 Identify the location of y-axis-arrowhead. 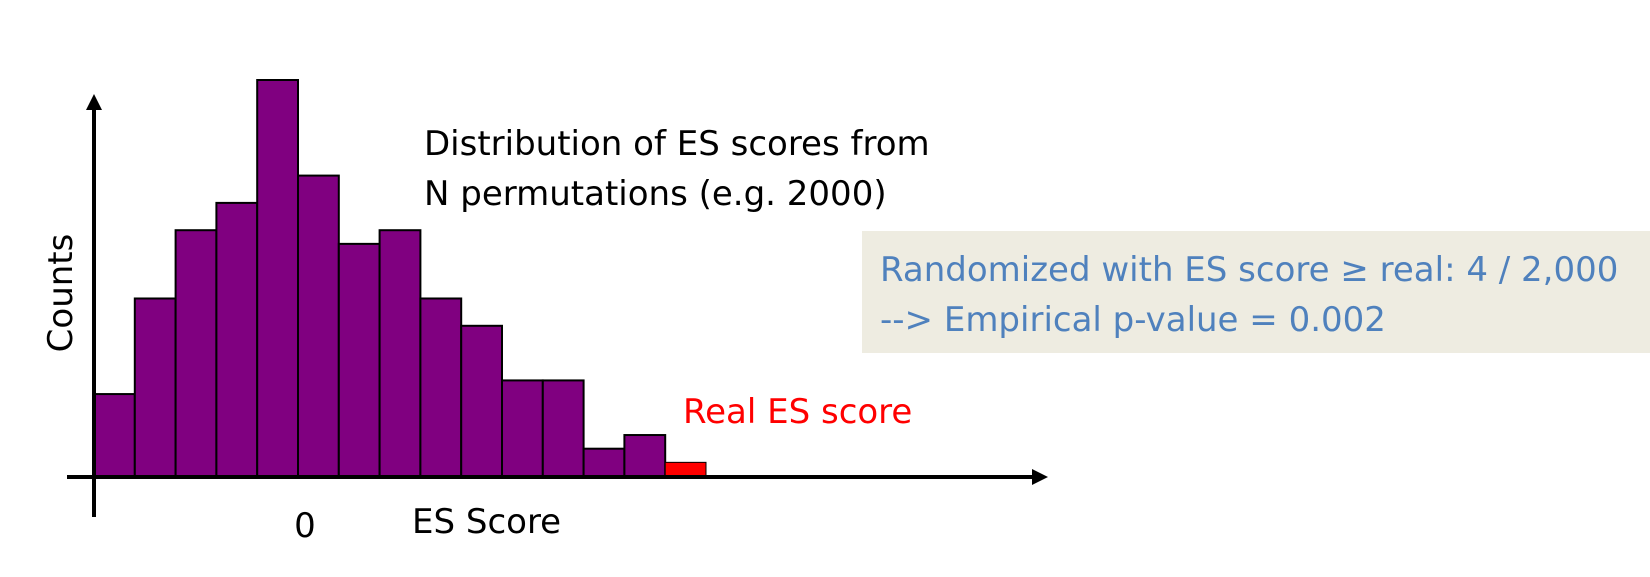
(94, 102).